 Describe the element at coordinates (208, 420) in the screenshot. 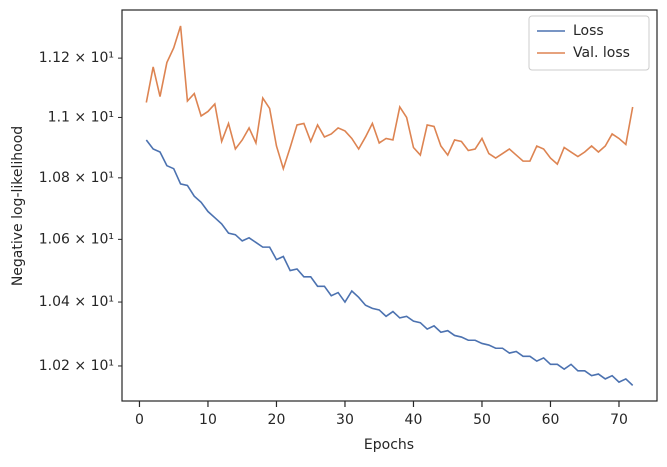

I see `x-tick-label: 10` at that location.